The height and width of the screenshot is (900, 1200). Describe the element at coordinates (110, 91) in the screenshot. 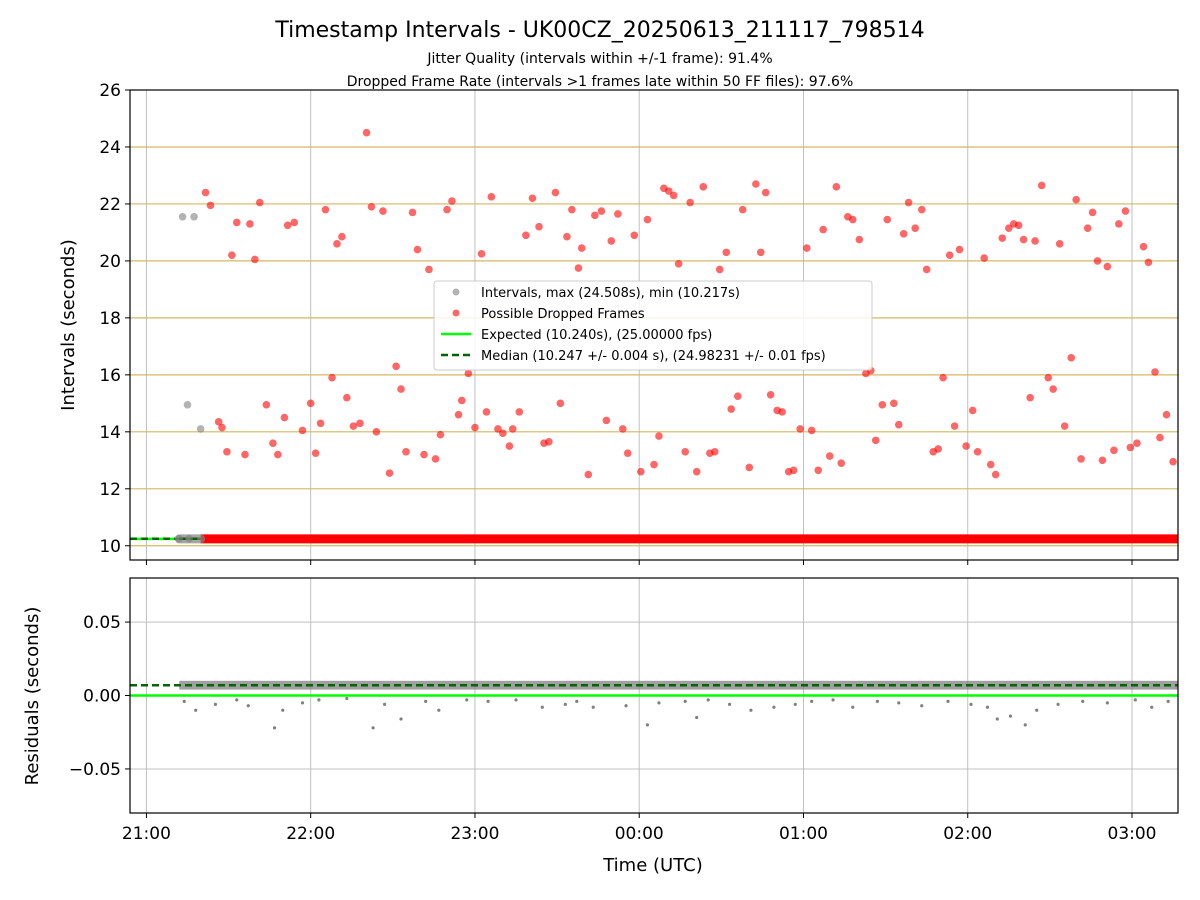

I see `intervals-y-tick-label: 26` at that location.